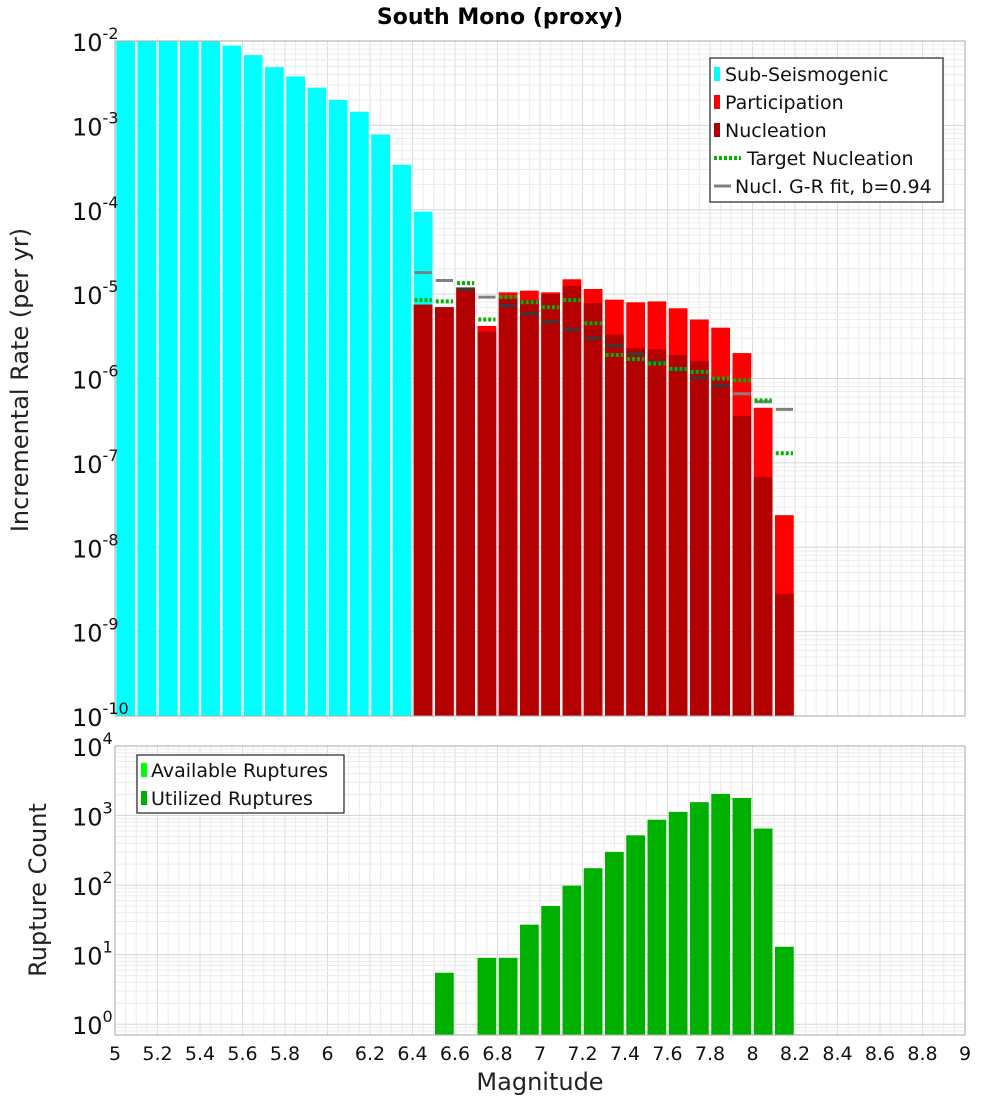 The height and width of the screenshot is (1104, 1000). Describe the element at coordinates (92, 815) in the screenshot. I see `count-y-tick-label: 10³` at that location.